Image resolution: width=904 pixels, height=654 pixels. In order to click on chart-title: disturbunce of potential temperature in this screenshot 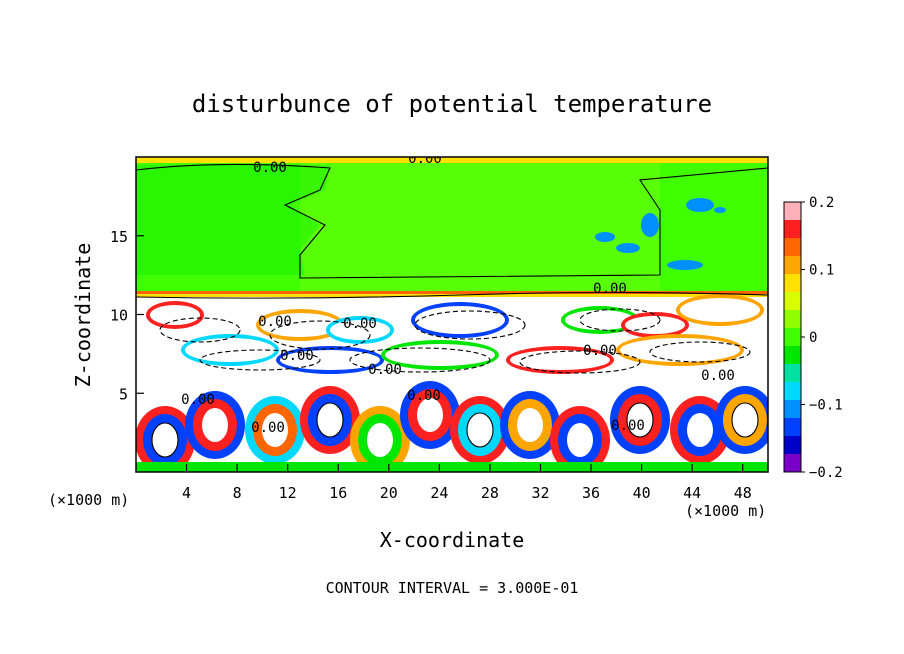, I will do `click(452, 104)`.